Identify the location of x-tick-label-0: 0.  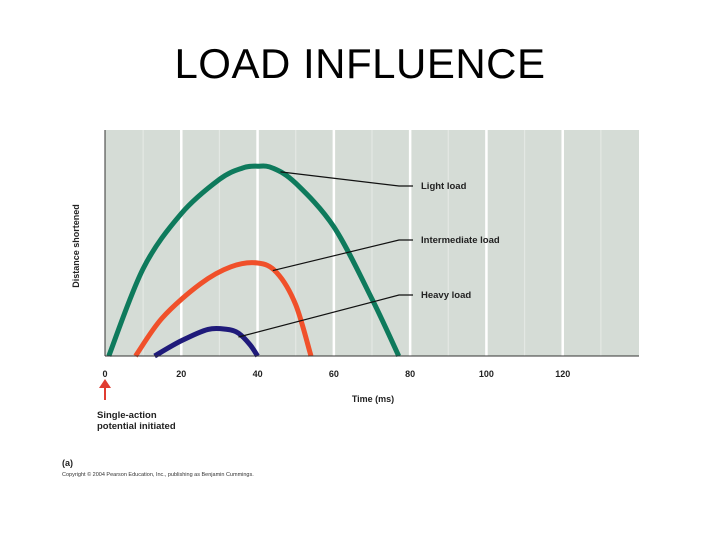
(104, 374).